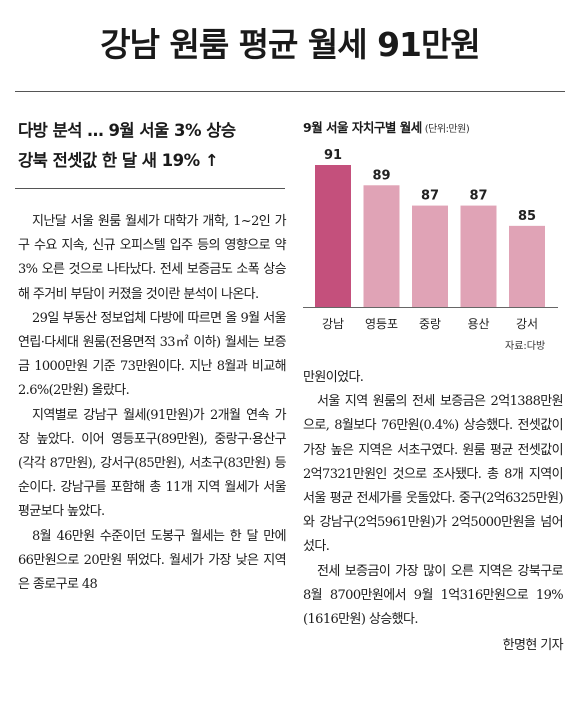 The width and height of the screenshot is (580, 710). Describe the element at coordinates (333, 377) in the screenshot. I see `paragraph: 만원이었다.` at that location.